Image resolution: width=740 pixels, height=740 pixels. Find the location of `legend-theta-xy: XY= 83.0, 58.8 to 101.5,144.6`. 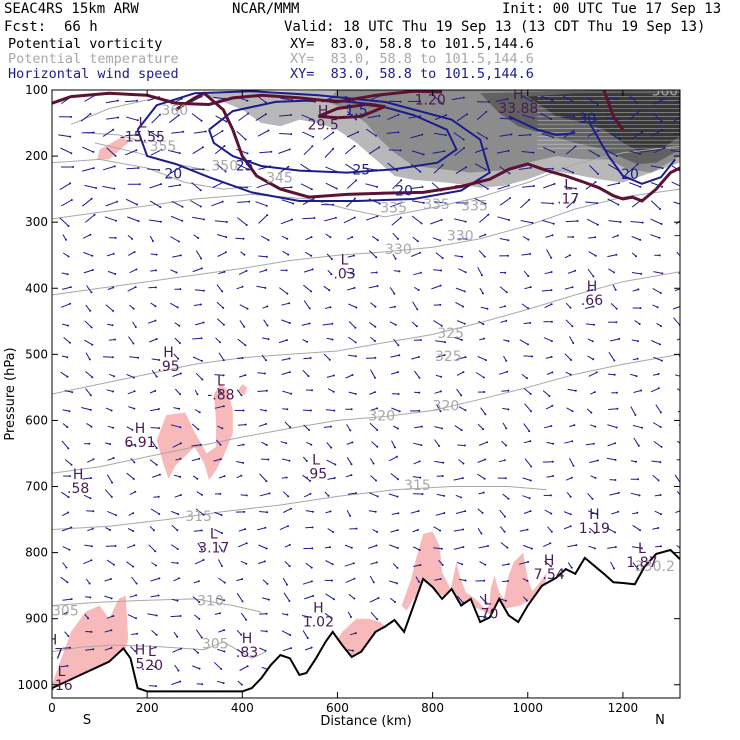

legend-theta-xy: XY= 83.0, 58.8 to 101.5,144.6 is located at coordinates (412, 59).